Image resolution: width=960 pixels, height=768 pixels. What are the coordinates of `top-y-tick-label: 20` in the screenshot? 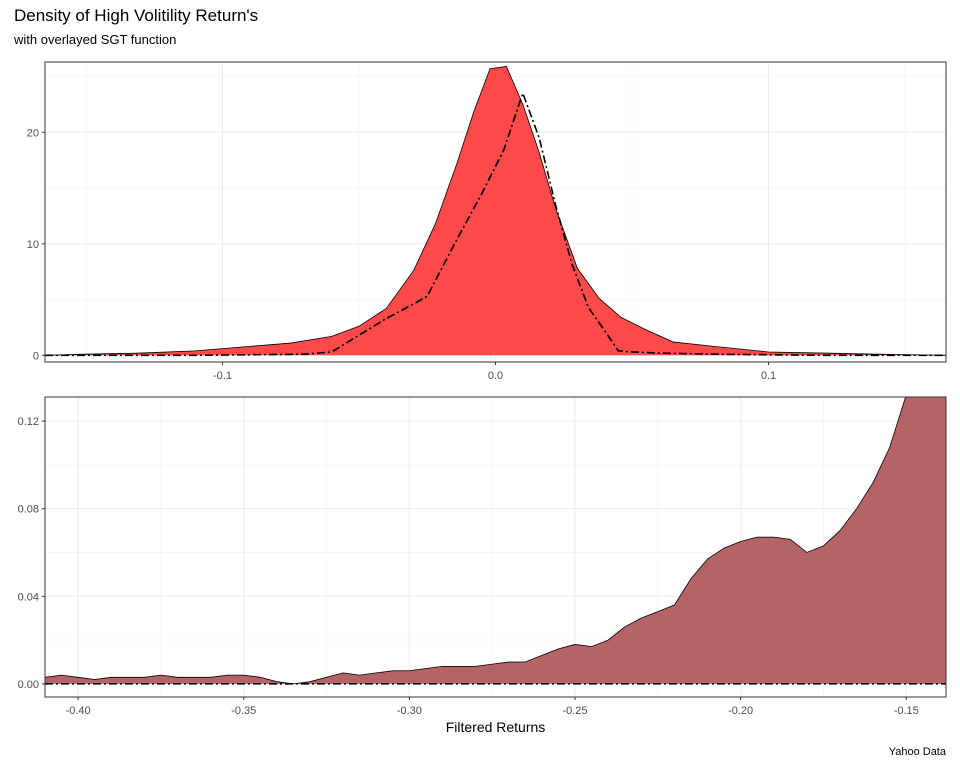 It's located at (33, 133).